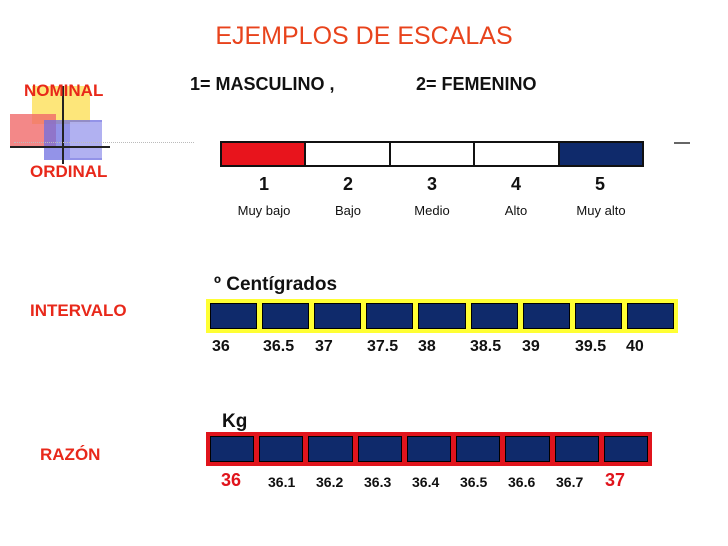 This screenshot has width=728, height=546. Describe the element at coordinates (64, 90) in the screenshot. I see `label-nominal: NOMINAL` at that location.